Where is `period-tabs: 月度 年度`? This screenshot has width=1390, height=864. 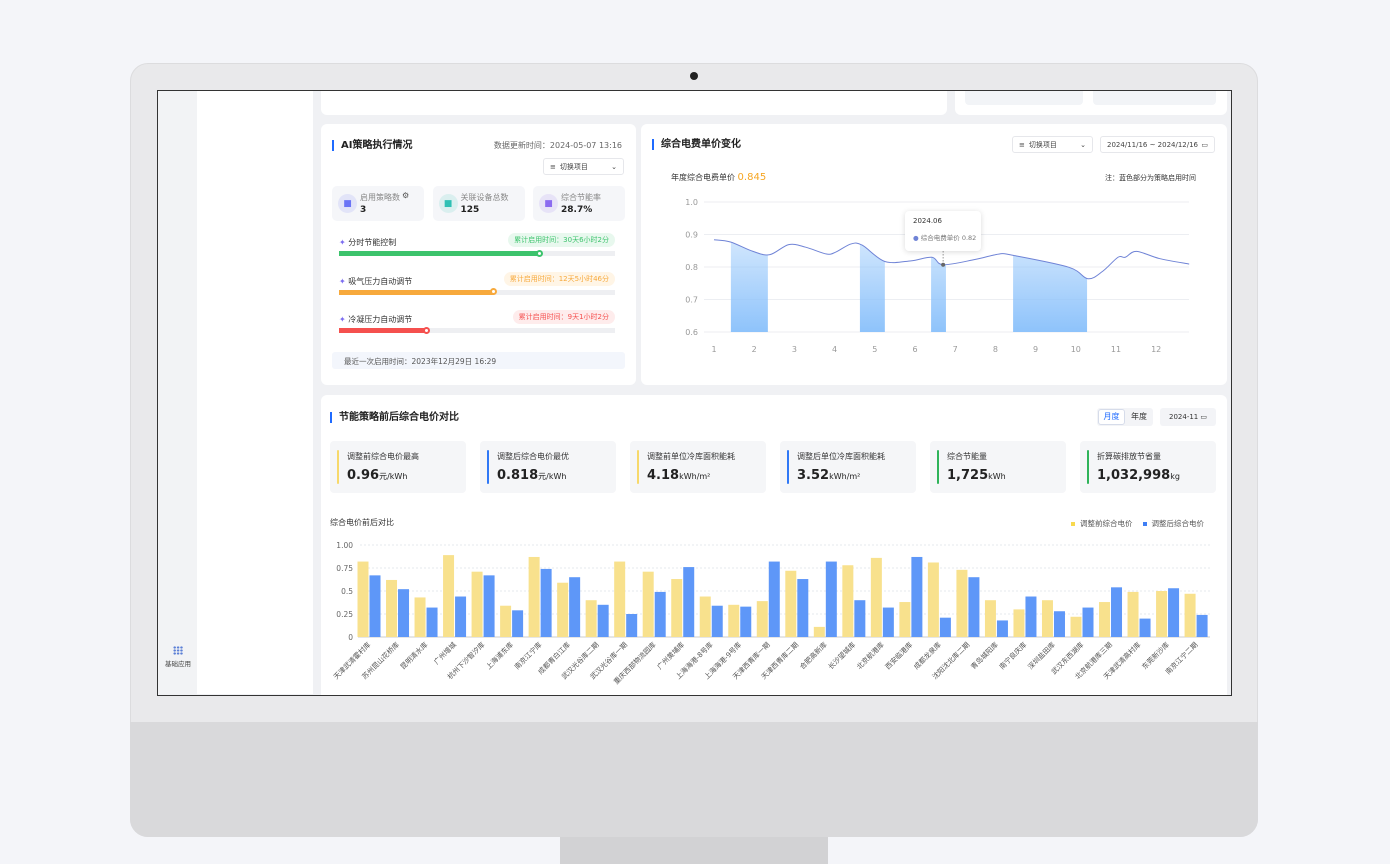 period-tabs: 月度 年度 is located at coordinates (1125, 417).